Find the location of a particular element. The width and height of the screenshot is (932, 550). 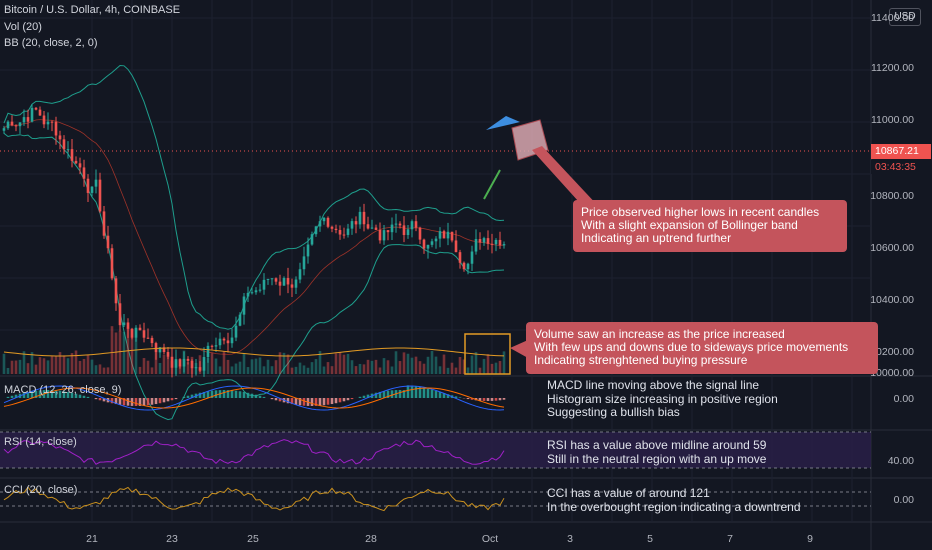

cci-line is located at coordinates (254, 499).